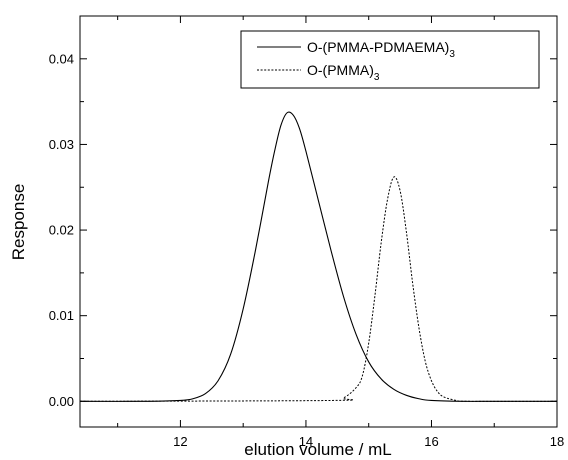  Describe the element at coordinates (180, 441) in the screenshot. I see `x-tick-label: 12` at that location.